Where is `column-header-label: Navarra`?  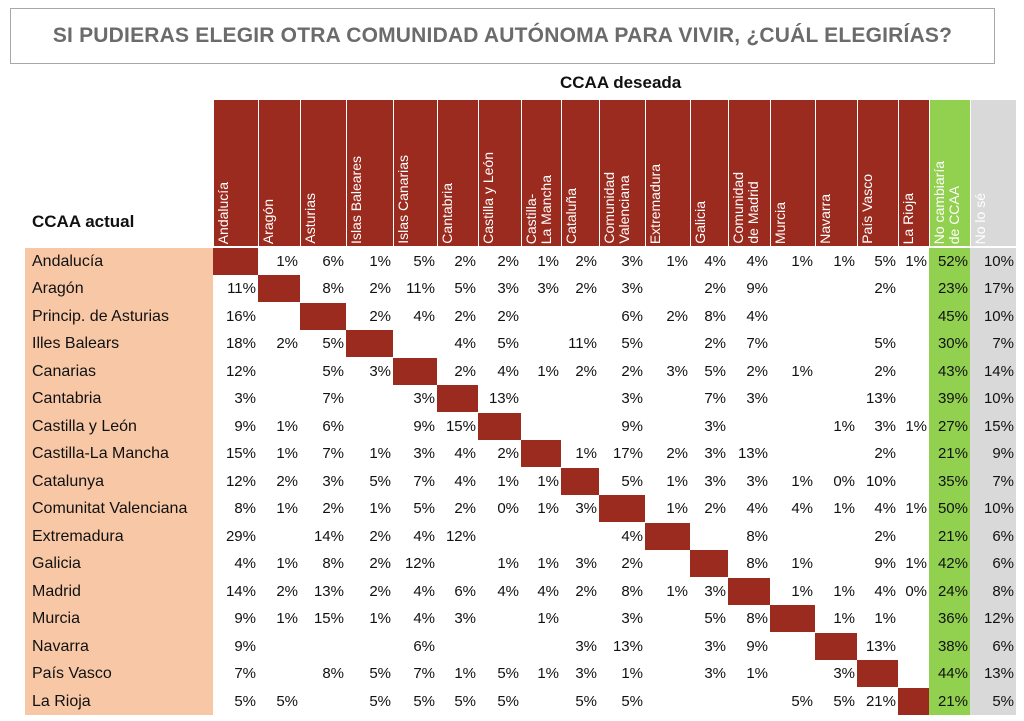 column-header-label: Navarra is located at coordinates (825, 219).